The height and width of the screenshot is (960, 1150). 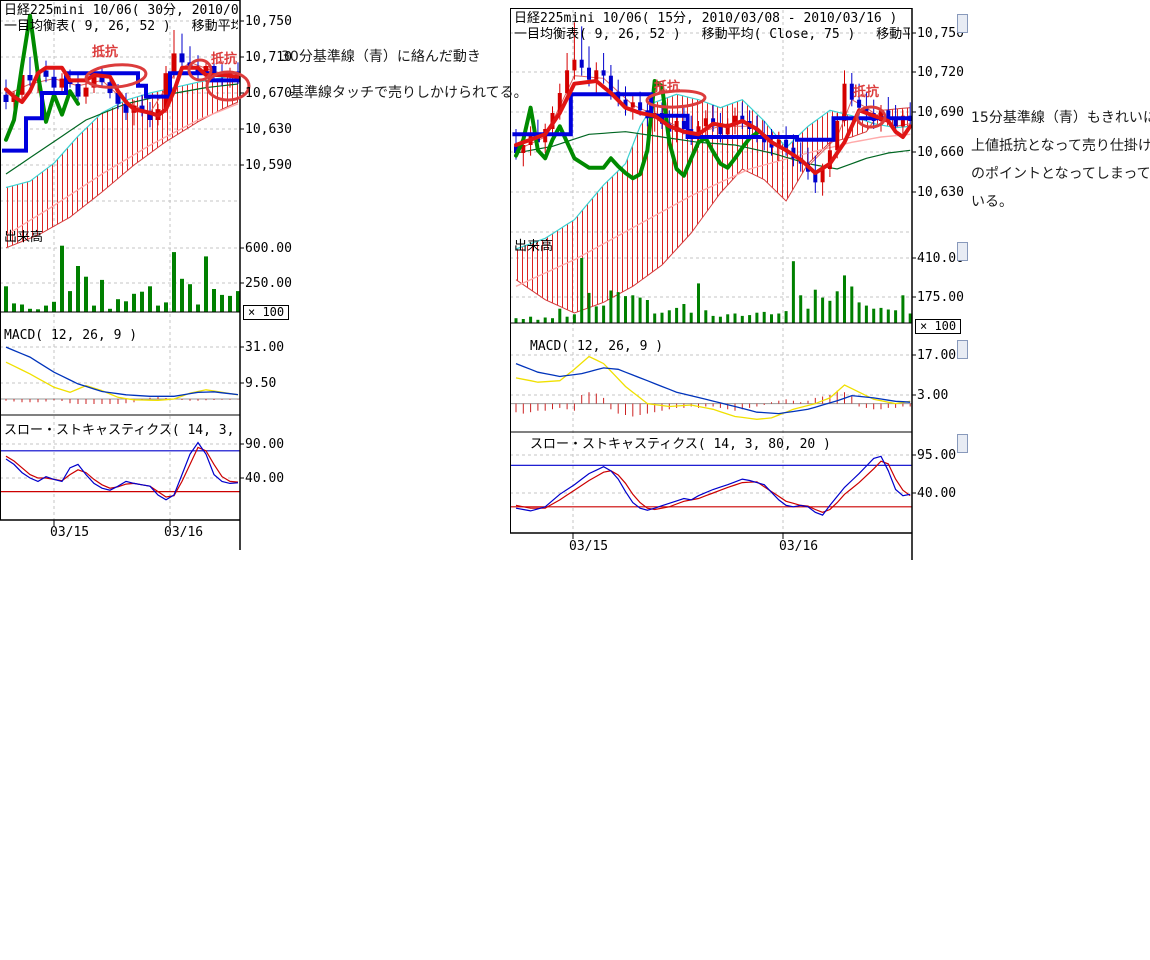 I want to click on comment-15min-line: のポイントとなってしまって, so click(x=1060, y=174).